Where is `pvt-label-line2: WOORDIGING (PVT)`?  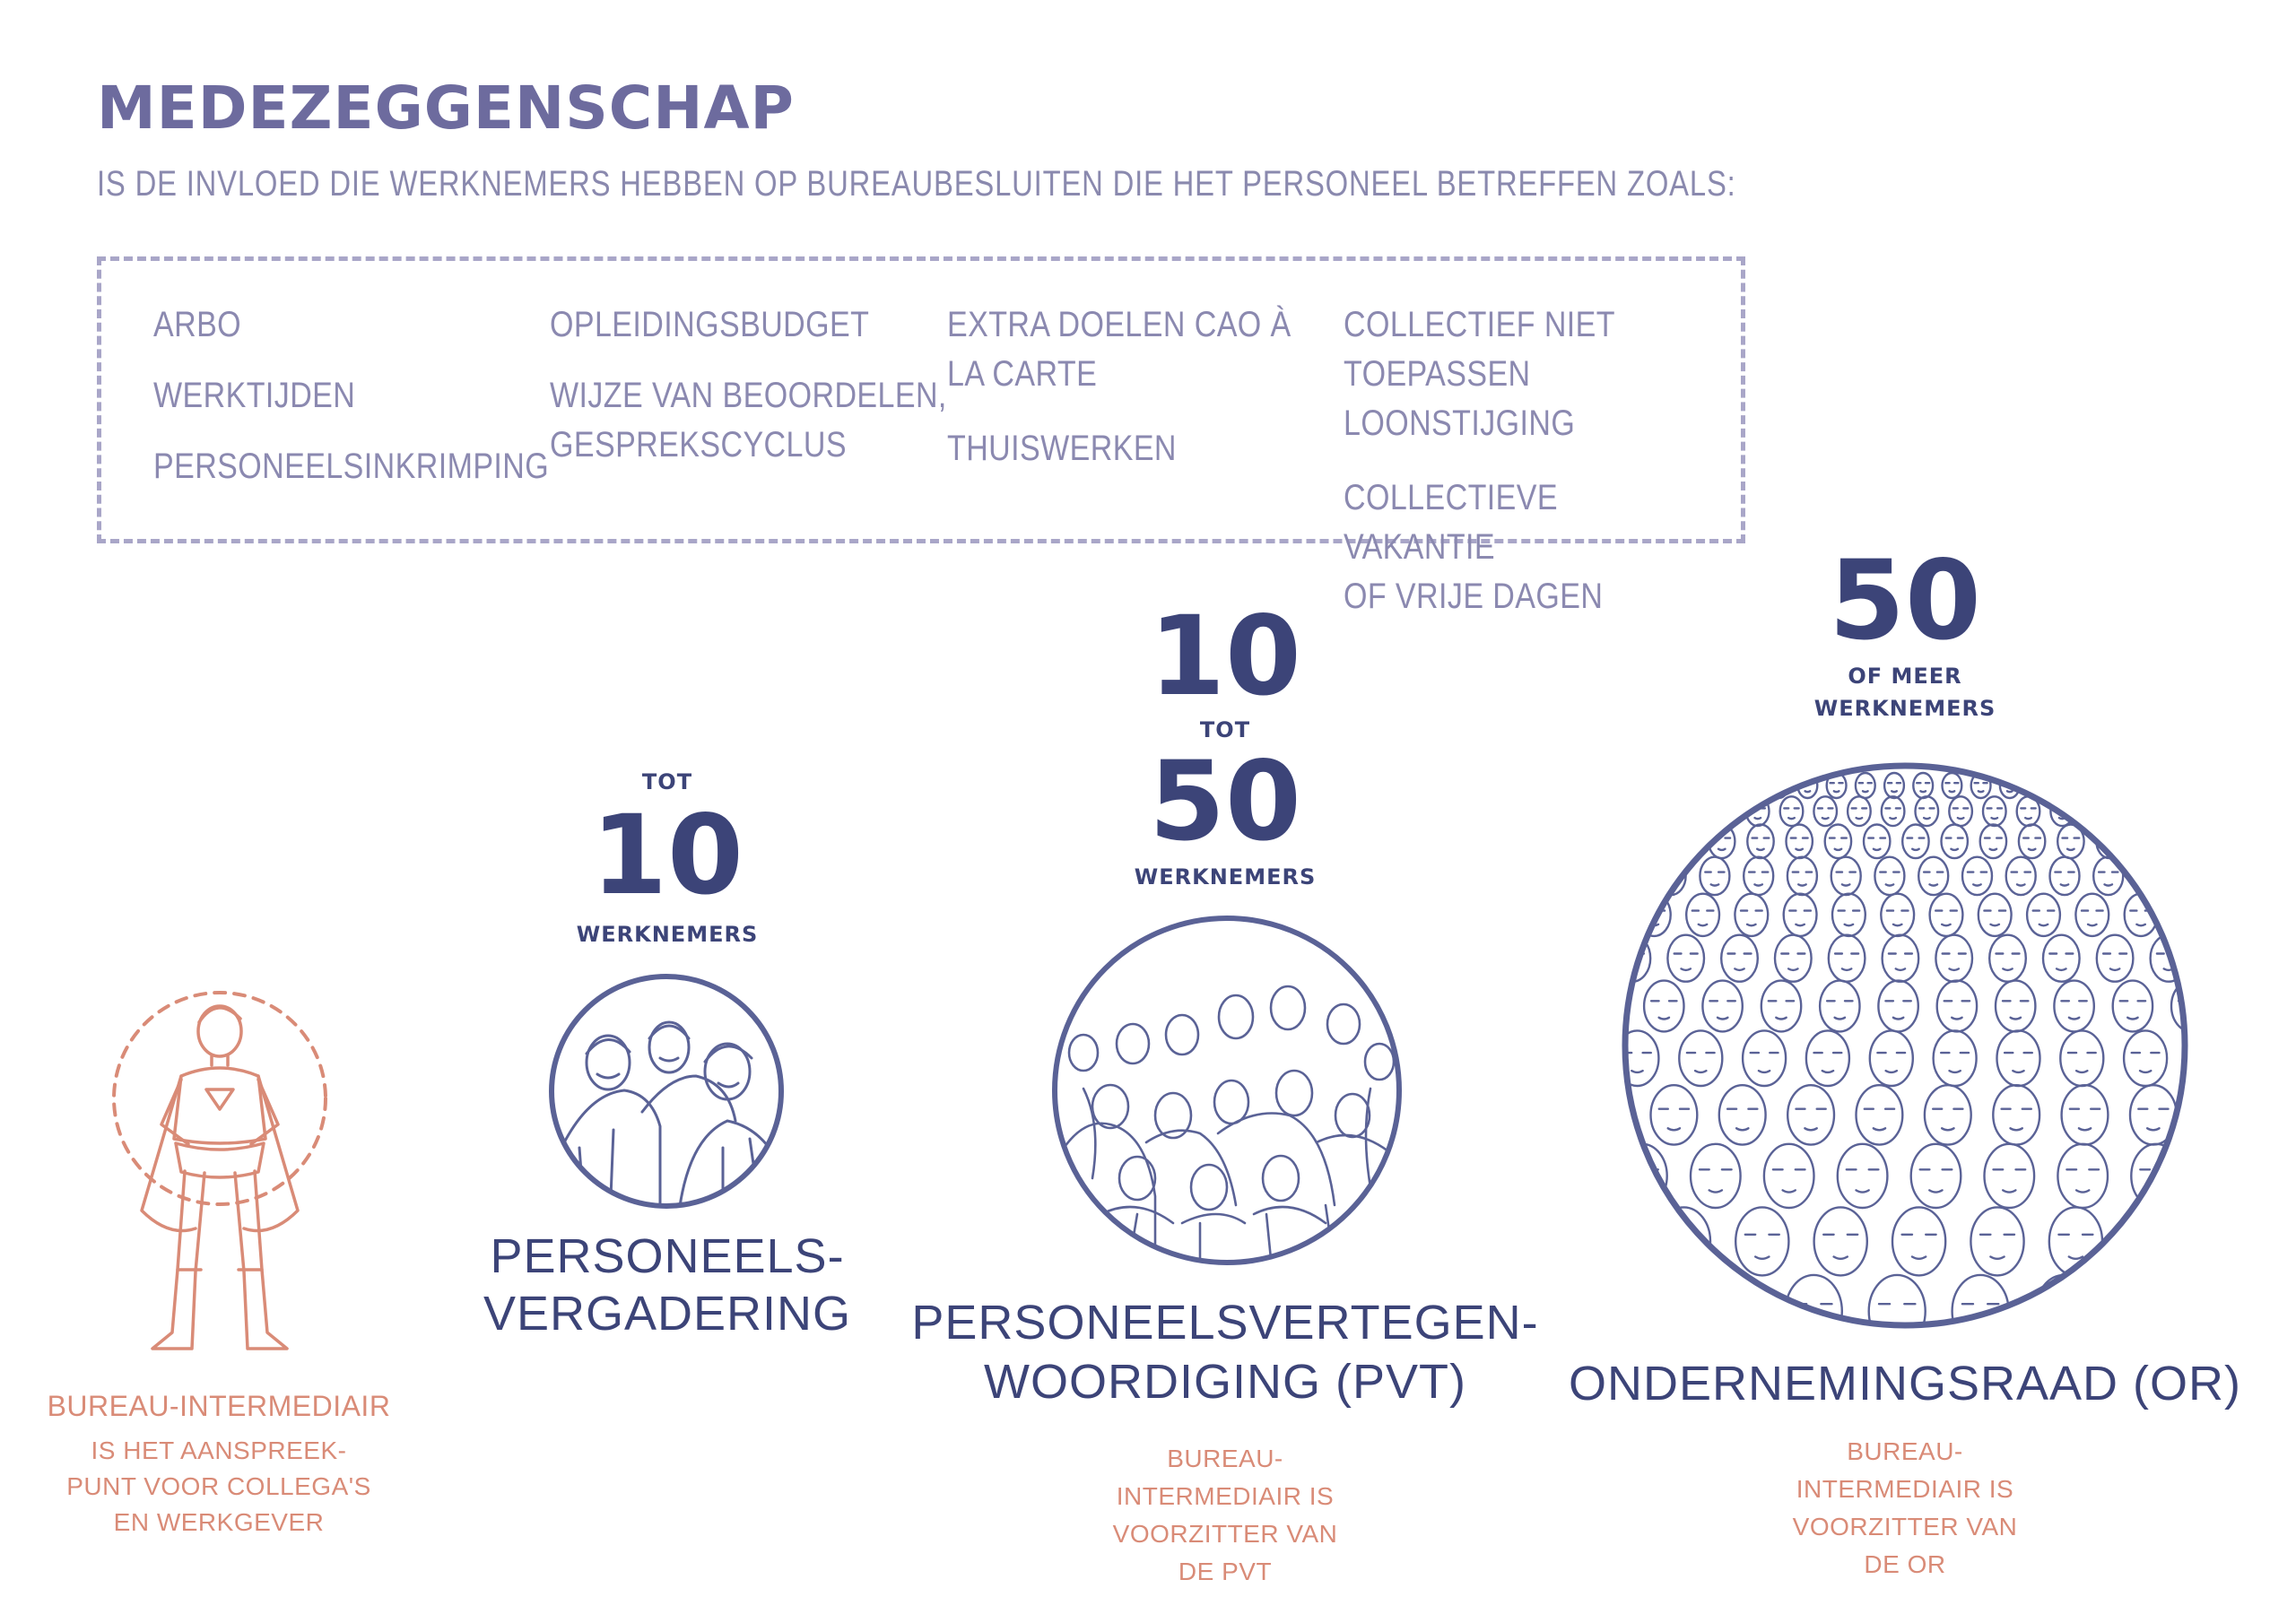 pvt-label-line2: WOORDIGING (PVT) is located at coordinates (1225, 1382).